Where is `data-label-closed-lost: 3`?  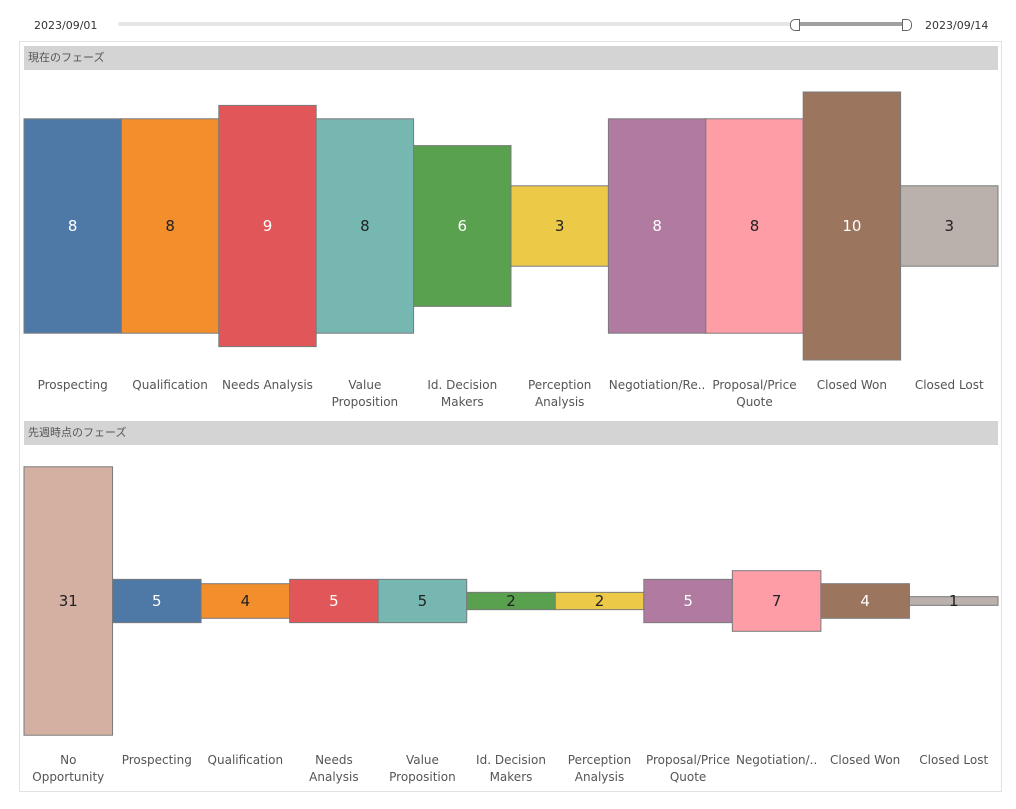 data-label-closed-lost: 3 is located at coordinates (950, 226).